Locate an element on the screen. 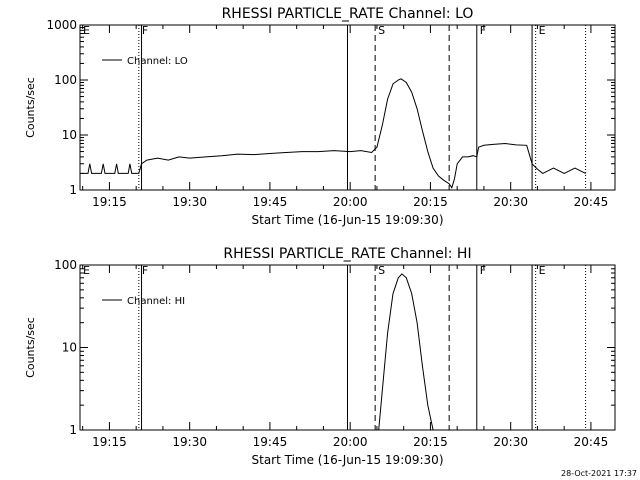  series-line is located at coordinates (406, 352).